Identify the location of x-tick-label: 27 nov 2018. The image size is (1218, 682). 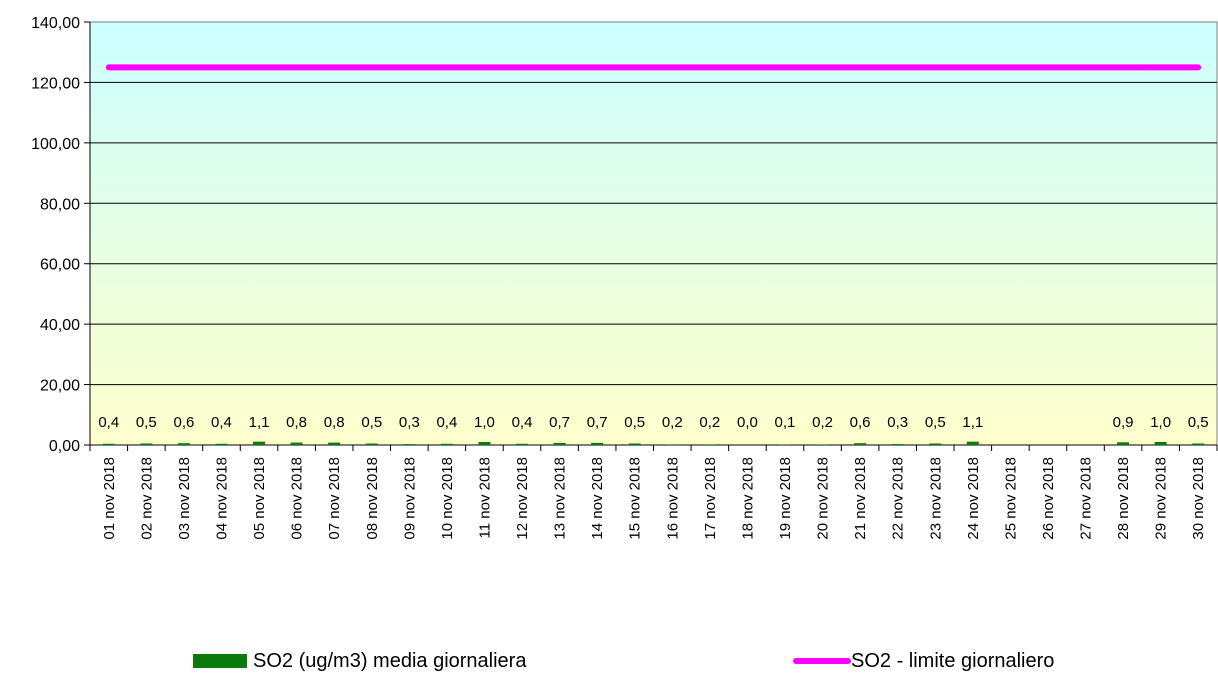
(1086, 498).